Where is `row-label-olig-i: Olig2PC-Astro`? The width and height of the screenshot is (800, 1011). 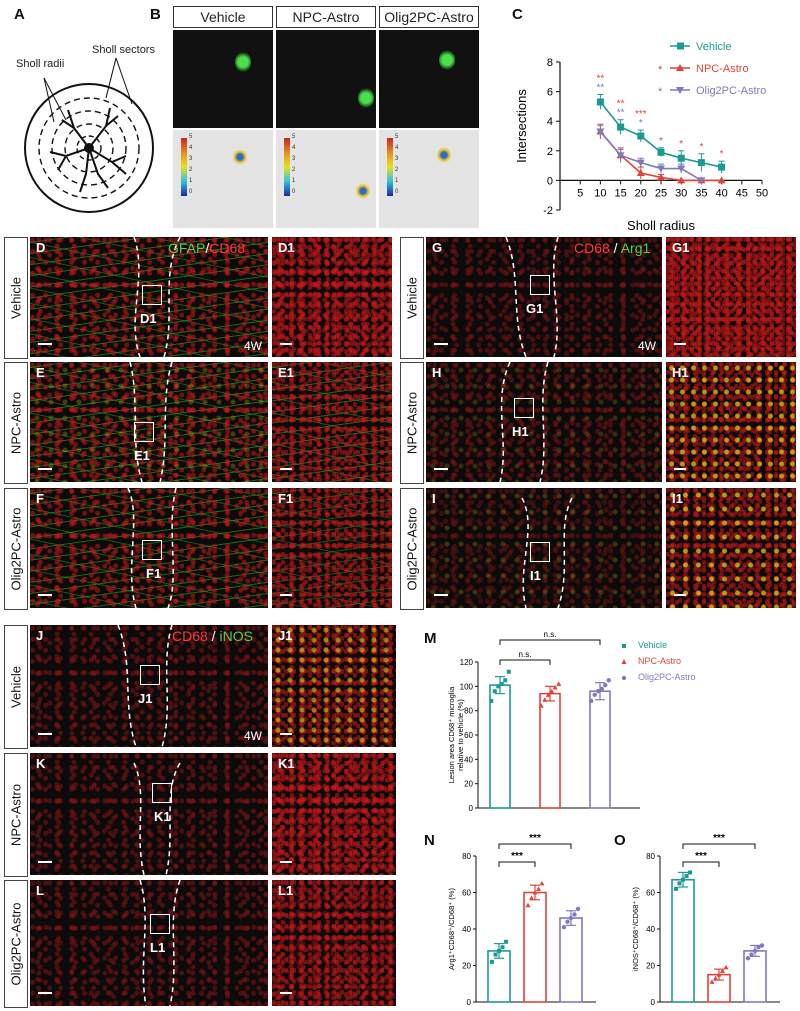
row-label-olig-i: Olig2PC-Astro is located at coordinates (412, 549).